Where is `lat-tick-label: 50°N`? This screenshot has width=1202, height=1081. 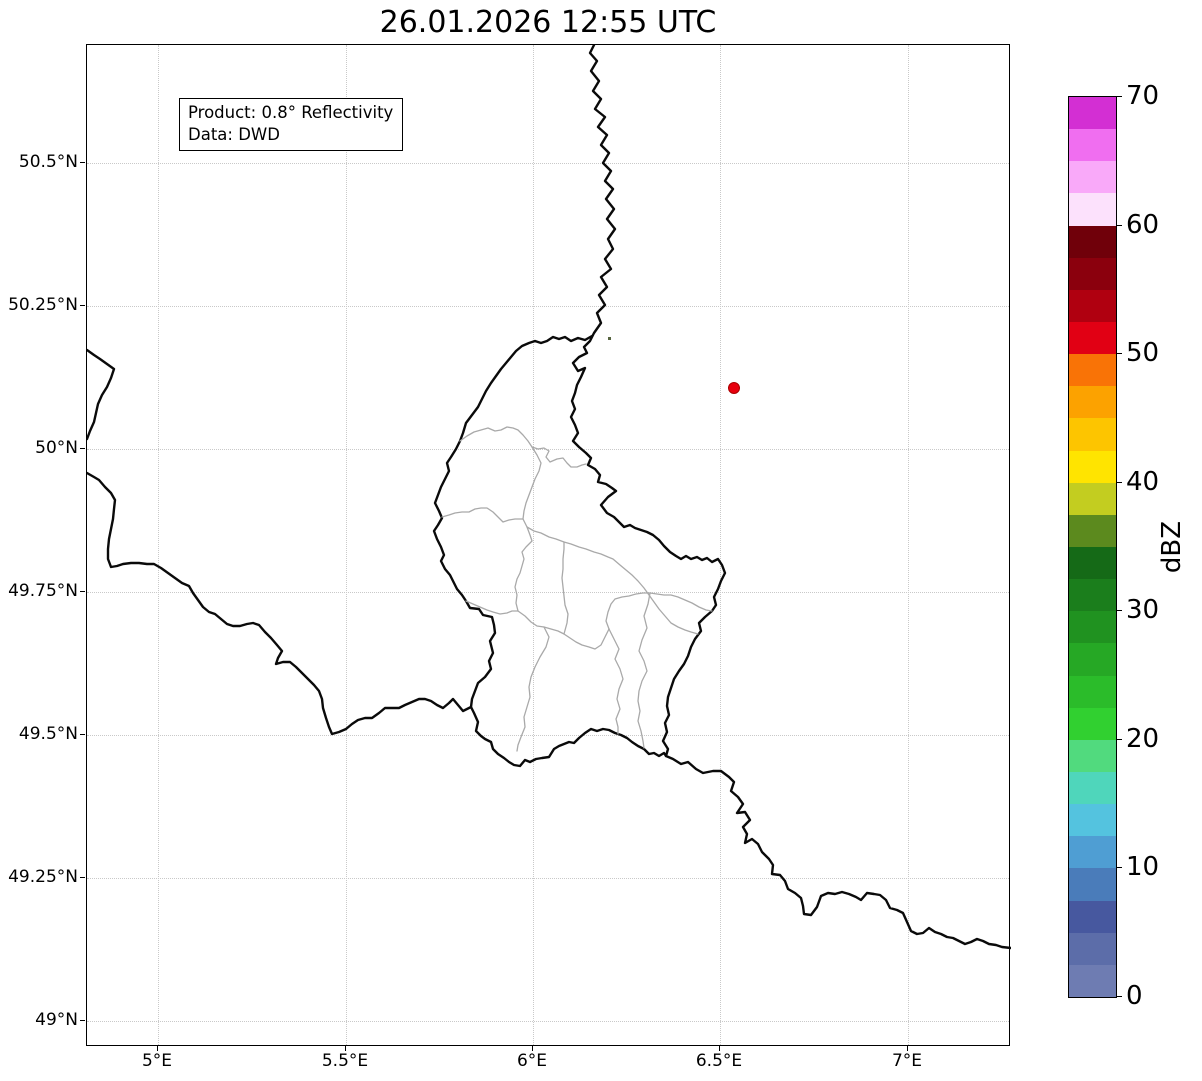
lat-tick-label: 50°N is located at coordinates (56, 448).